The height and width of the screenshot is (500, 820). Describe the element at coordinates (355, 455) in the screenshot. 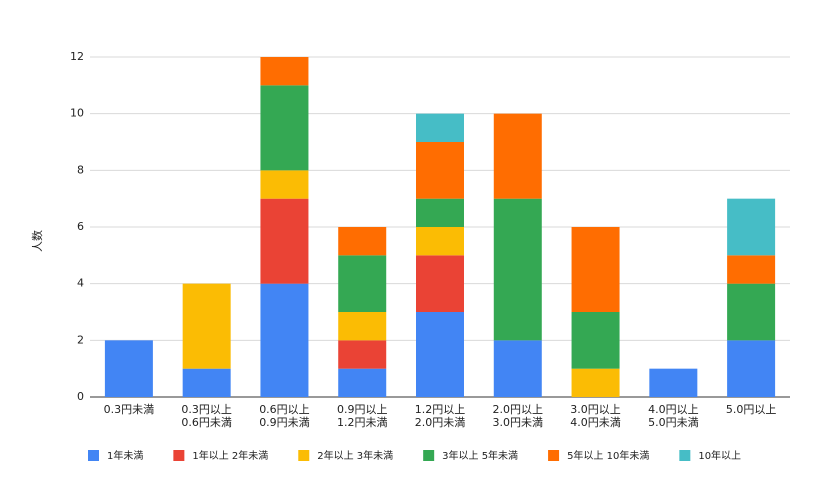

I see `legend-label: 2年以上 3年未満` at that location.